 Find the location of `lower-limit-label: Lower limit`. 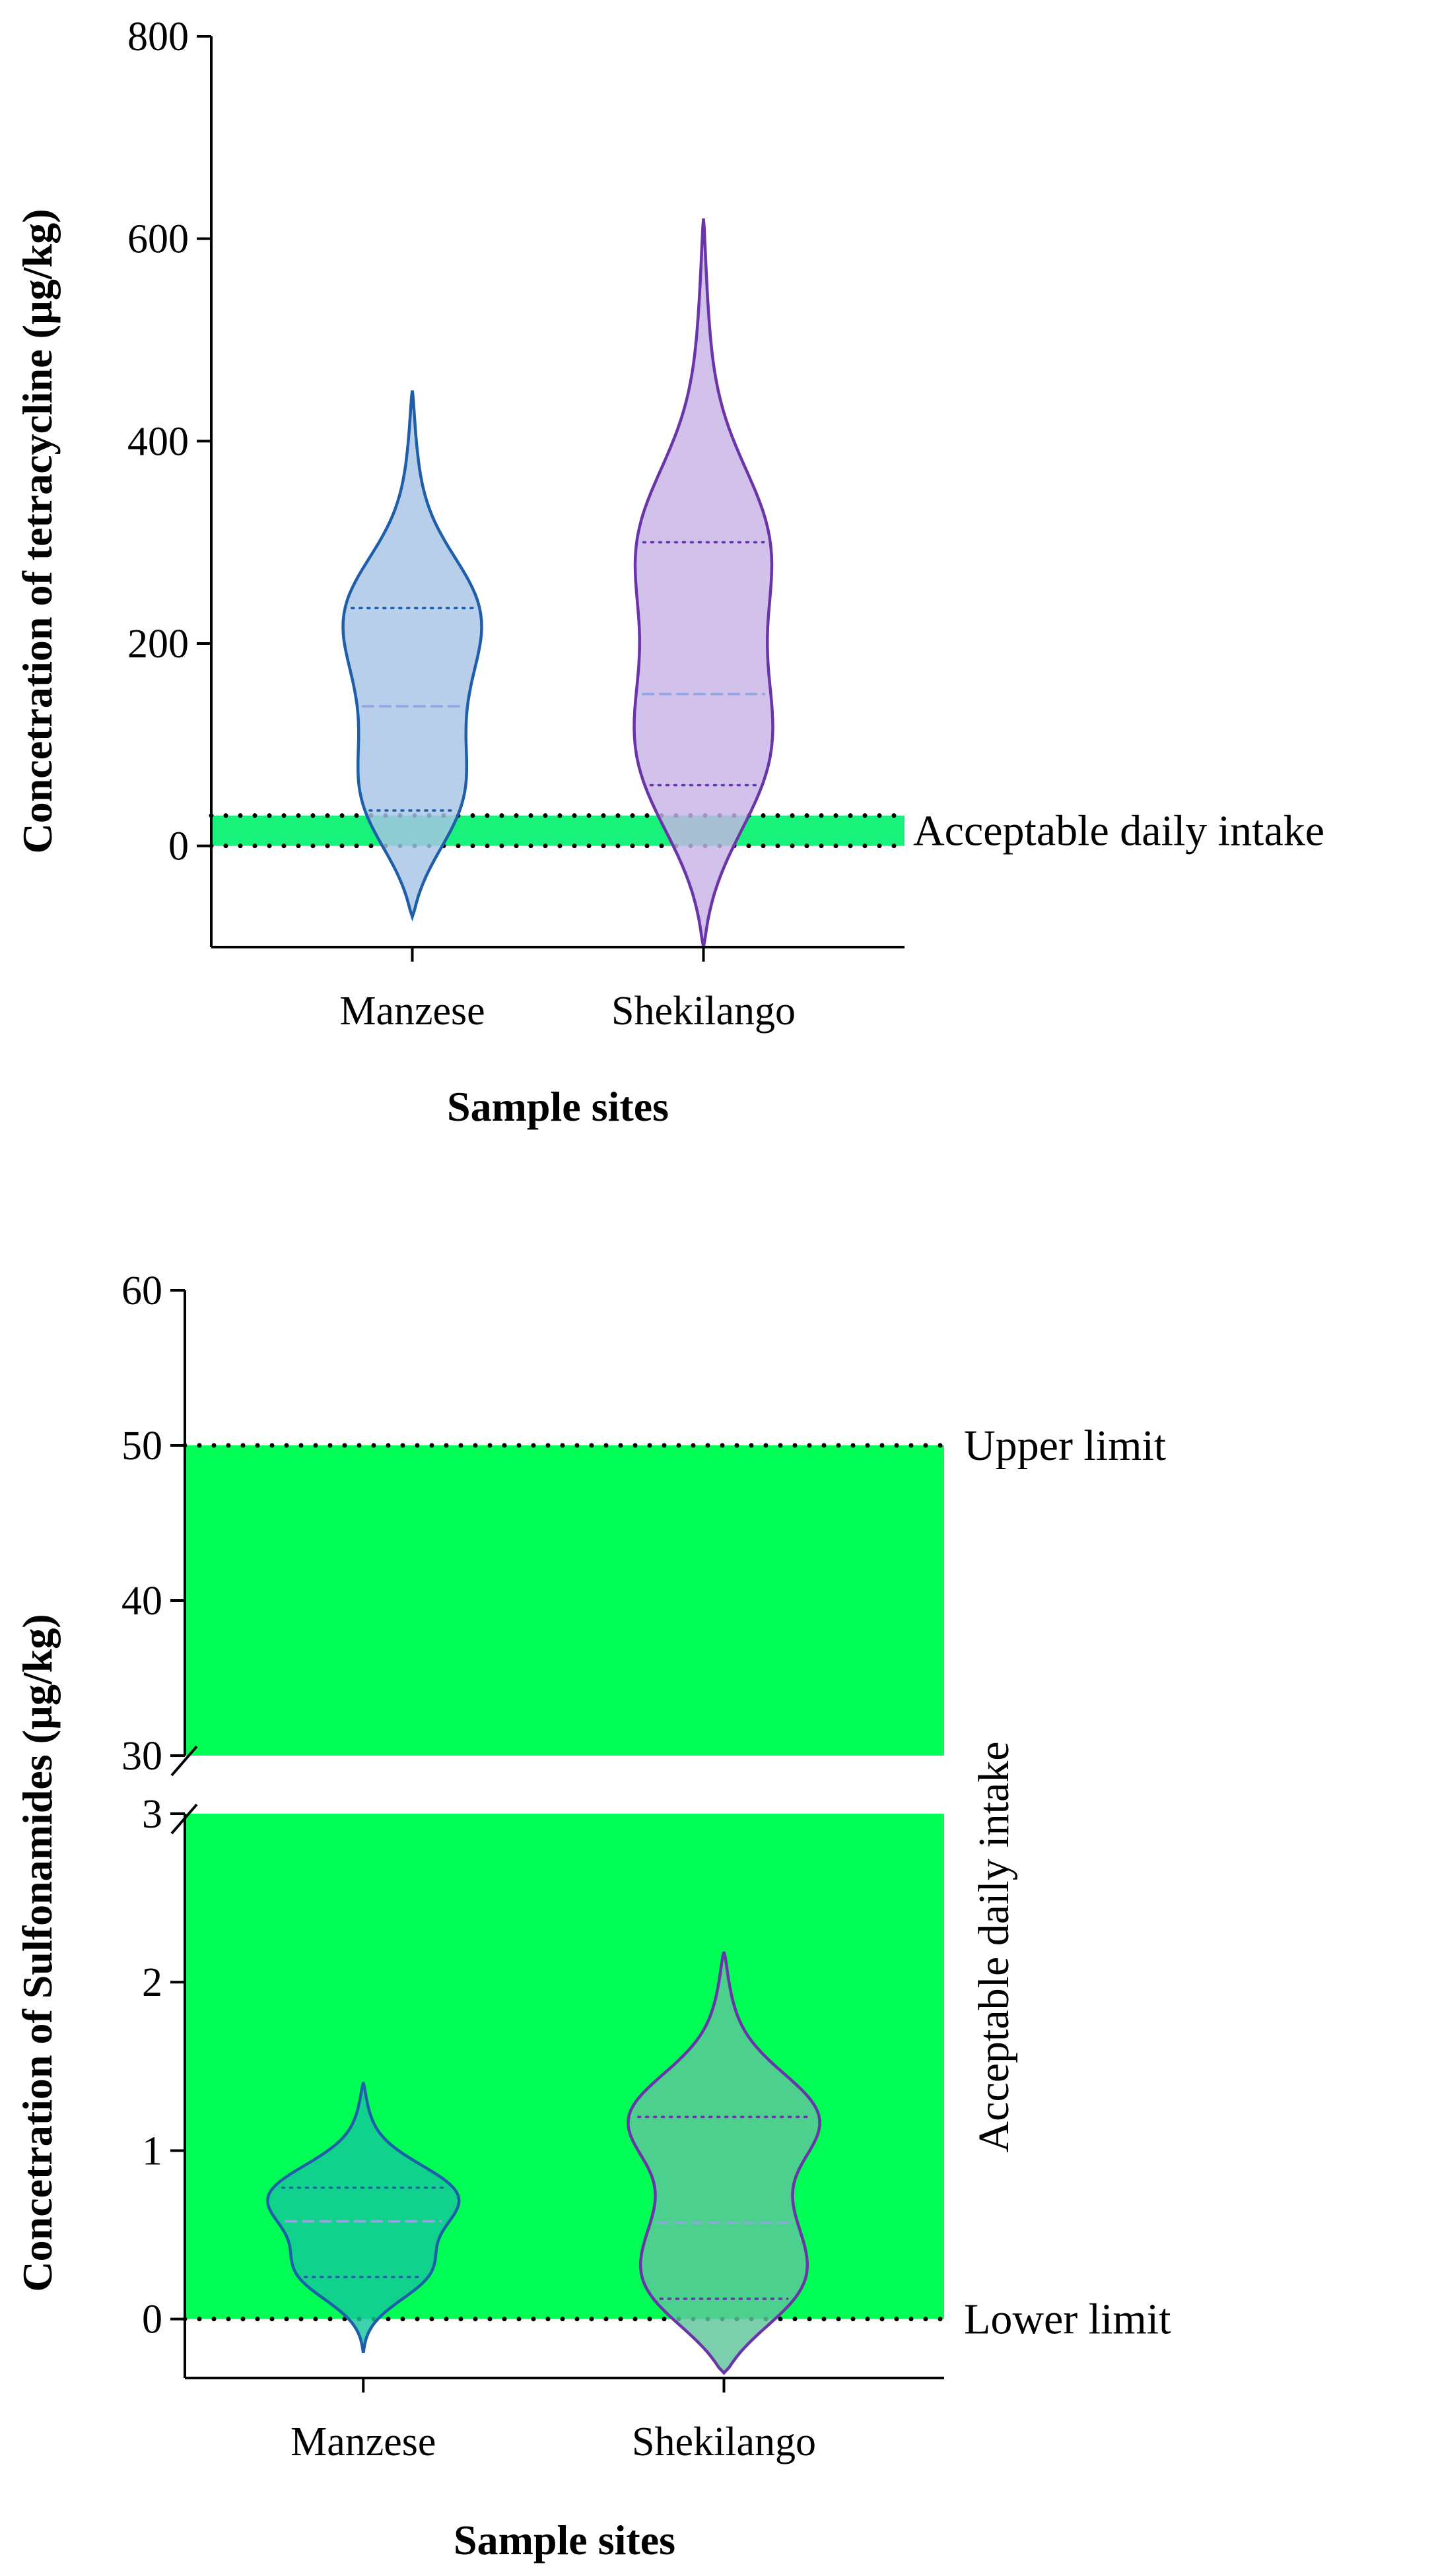

lower-limit-label: Lower limit is located at coordinates (1067, 2319).